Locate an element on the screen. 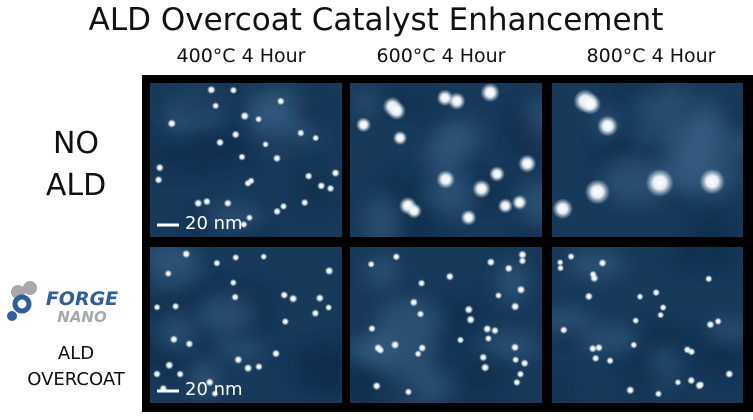  logo: FORGE NANO is located at coordinates (62, 303).